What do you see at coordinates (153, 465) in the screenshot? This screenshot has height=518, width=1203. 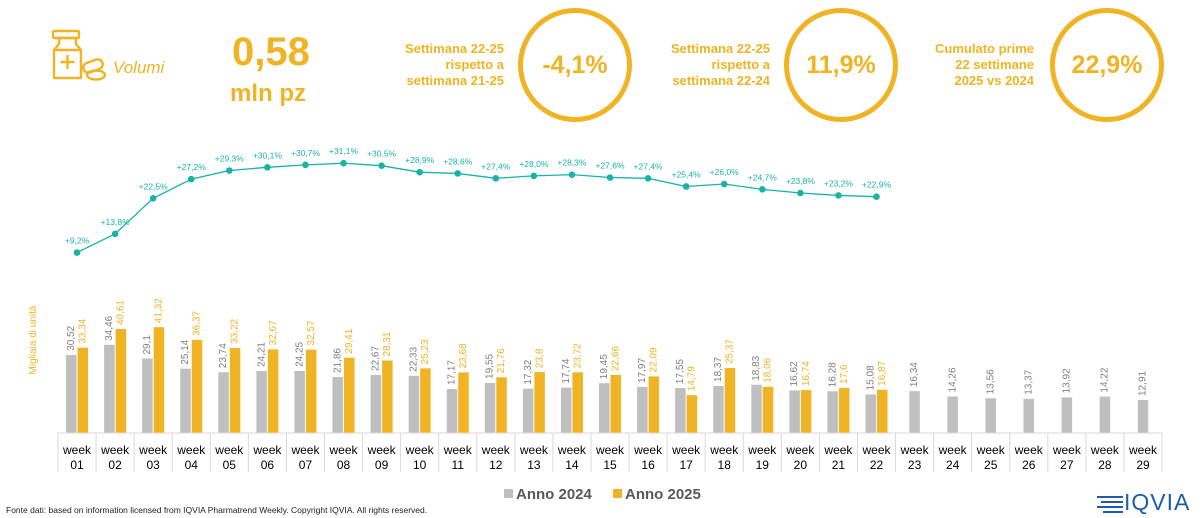 I see `x-tick-number-03: 03` at bounding box center [153, 465].